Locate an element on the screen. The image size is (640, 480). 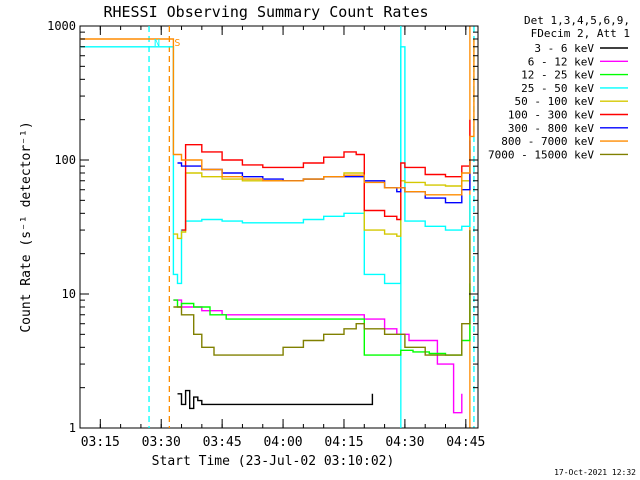
marker-label: N is located at coordinates (157, 43).